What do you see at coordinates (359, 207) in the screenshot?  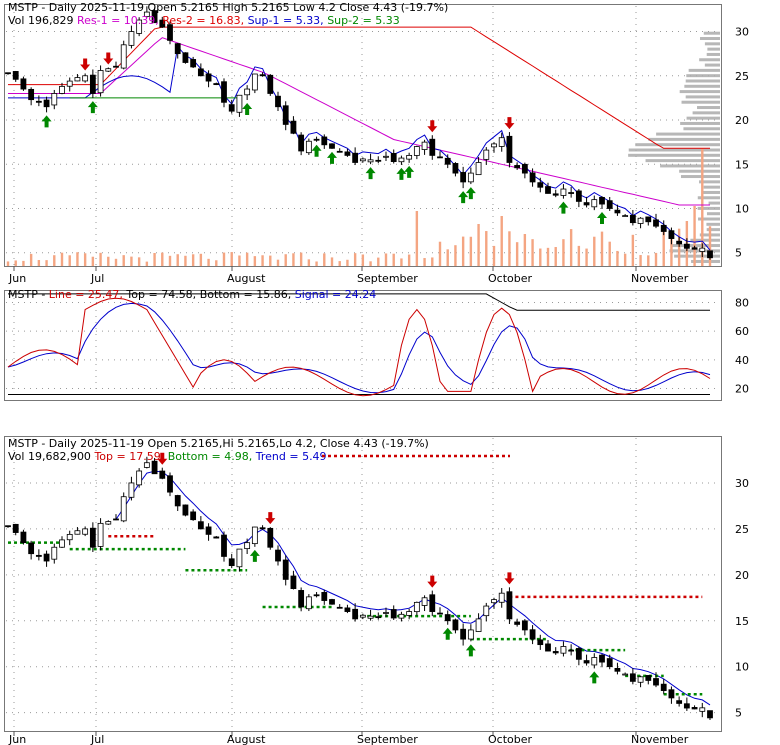 I see `volume-bars` at bounding box center [359, 207].